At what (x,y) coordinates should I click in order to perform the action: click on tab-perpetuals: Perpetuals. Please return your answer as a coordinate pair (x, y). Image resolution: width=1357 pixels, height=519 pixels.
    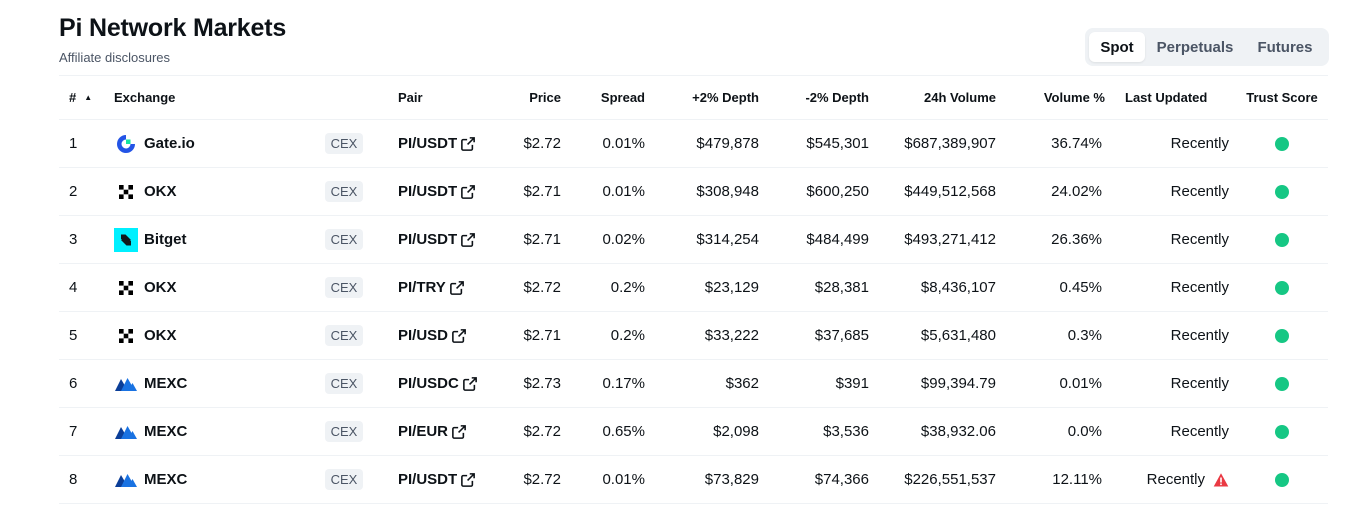
    Looking at the image, I should click on (1195, 47).